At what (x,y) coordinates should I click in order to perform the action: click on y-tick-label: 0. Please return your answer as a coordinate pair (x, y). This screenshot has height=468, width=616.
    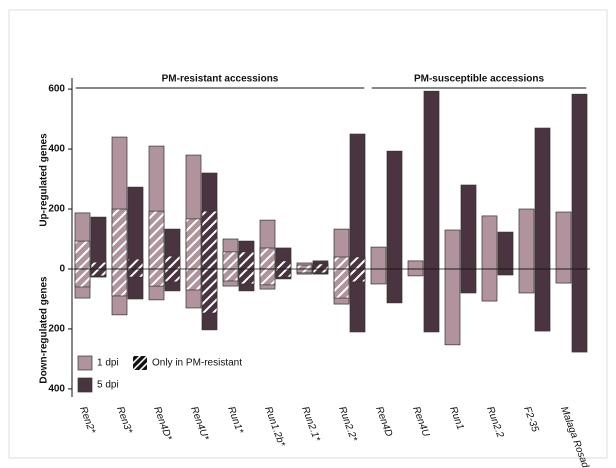
    Looking at the image, I should click on (62, 269).